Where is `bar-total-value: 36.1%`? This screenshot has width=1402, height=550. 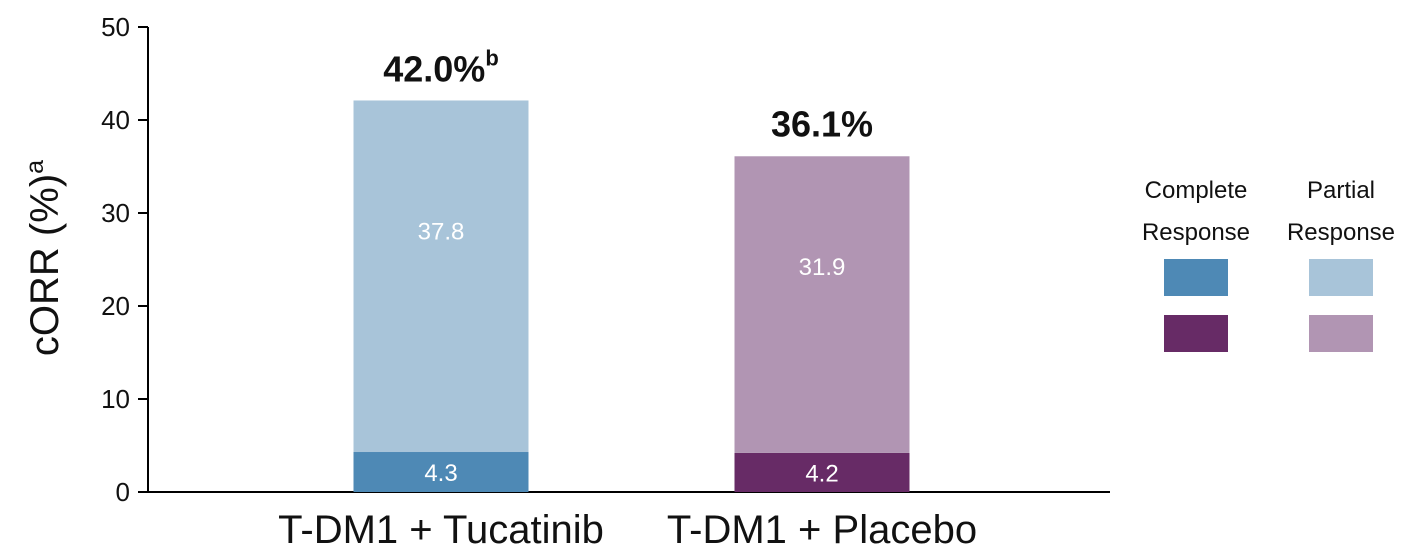
bar-total-value: 36.1% is located at coordinates (822, 123).